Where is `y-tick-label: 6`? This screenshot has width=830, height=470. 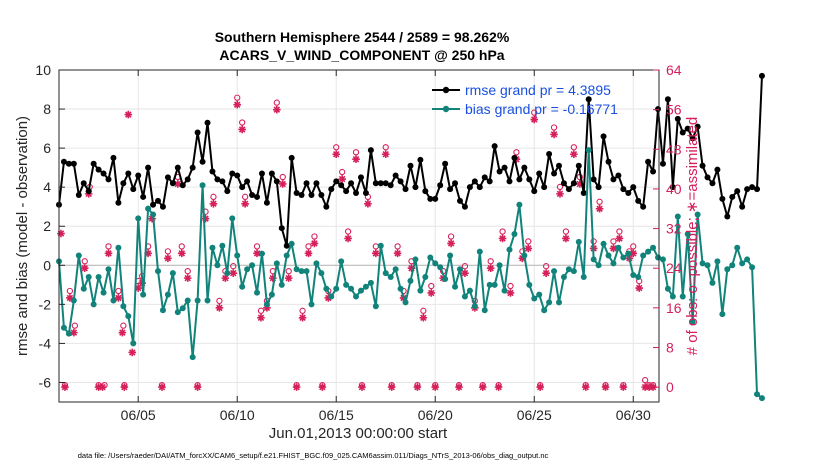 y-tick-label: 6 is located at coordinates (47, 148).